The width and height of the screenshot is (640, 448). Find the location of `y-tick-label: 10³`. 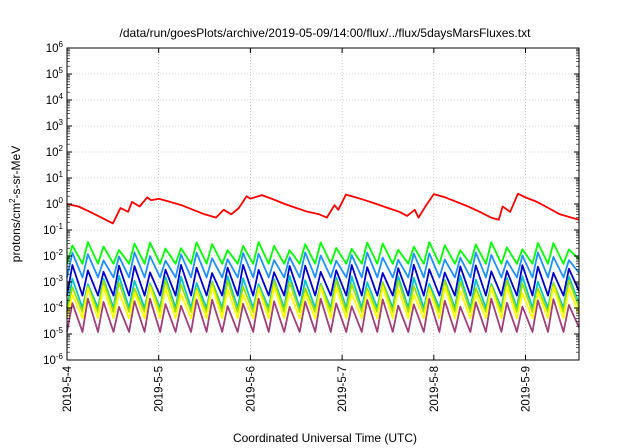

y-tick-label: 10³ is located at coordinates (55, 125).